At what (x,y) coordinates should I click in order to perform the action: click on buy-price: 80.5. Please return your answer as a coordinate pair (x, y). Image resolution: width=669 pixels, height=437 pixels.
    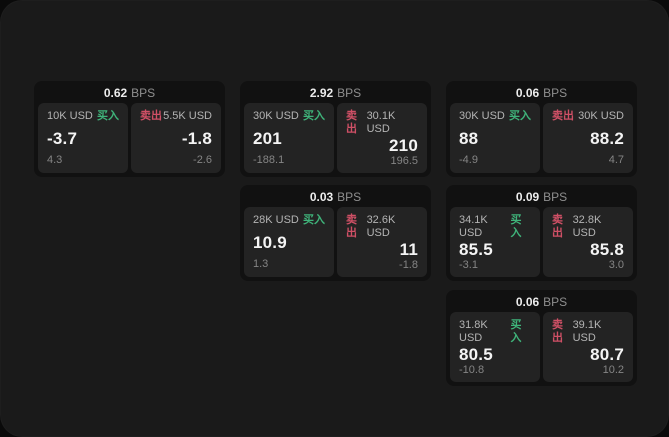
    Looking at the image, I should click on (476, 354).